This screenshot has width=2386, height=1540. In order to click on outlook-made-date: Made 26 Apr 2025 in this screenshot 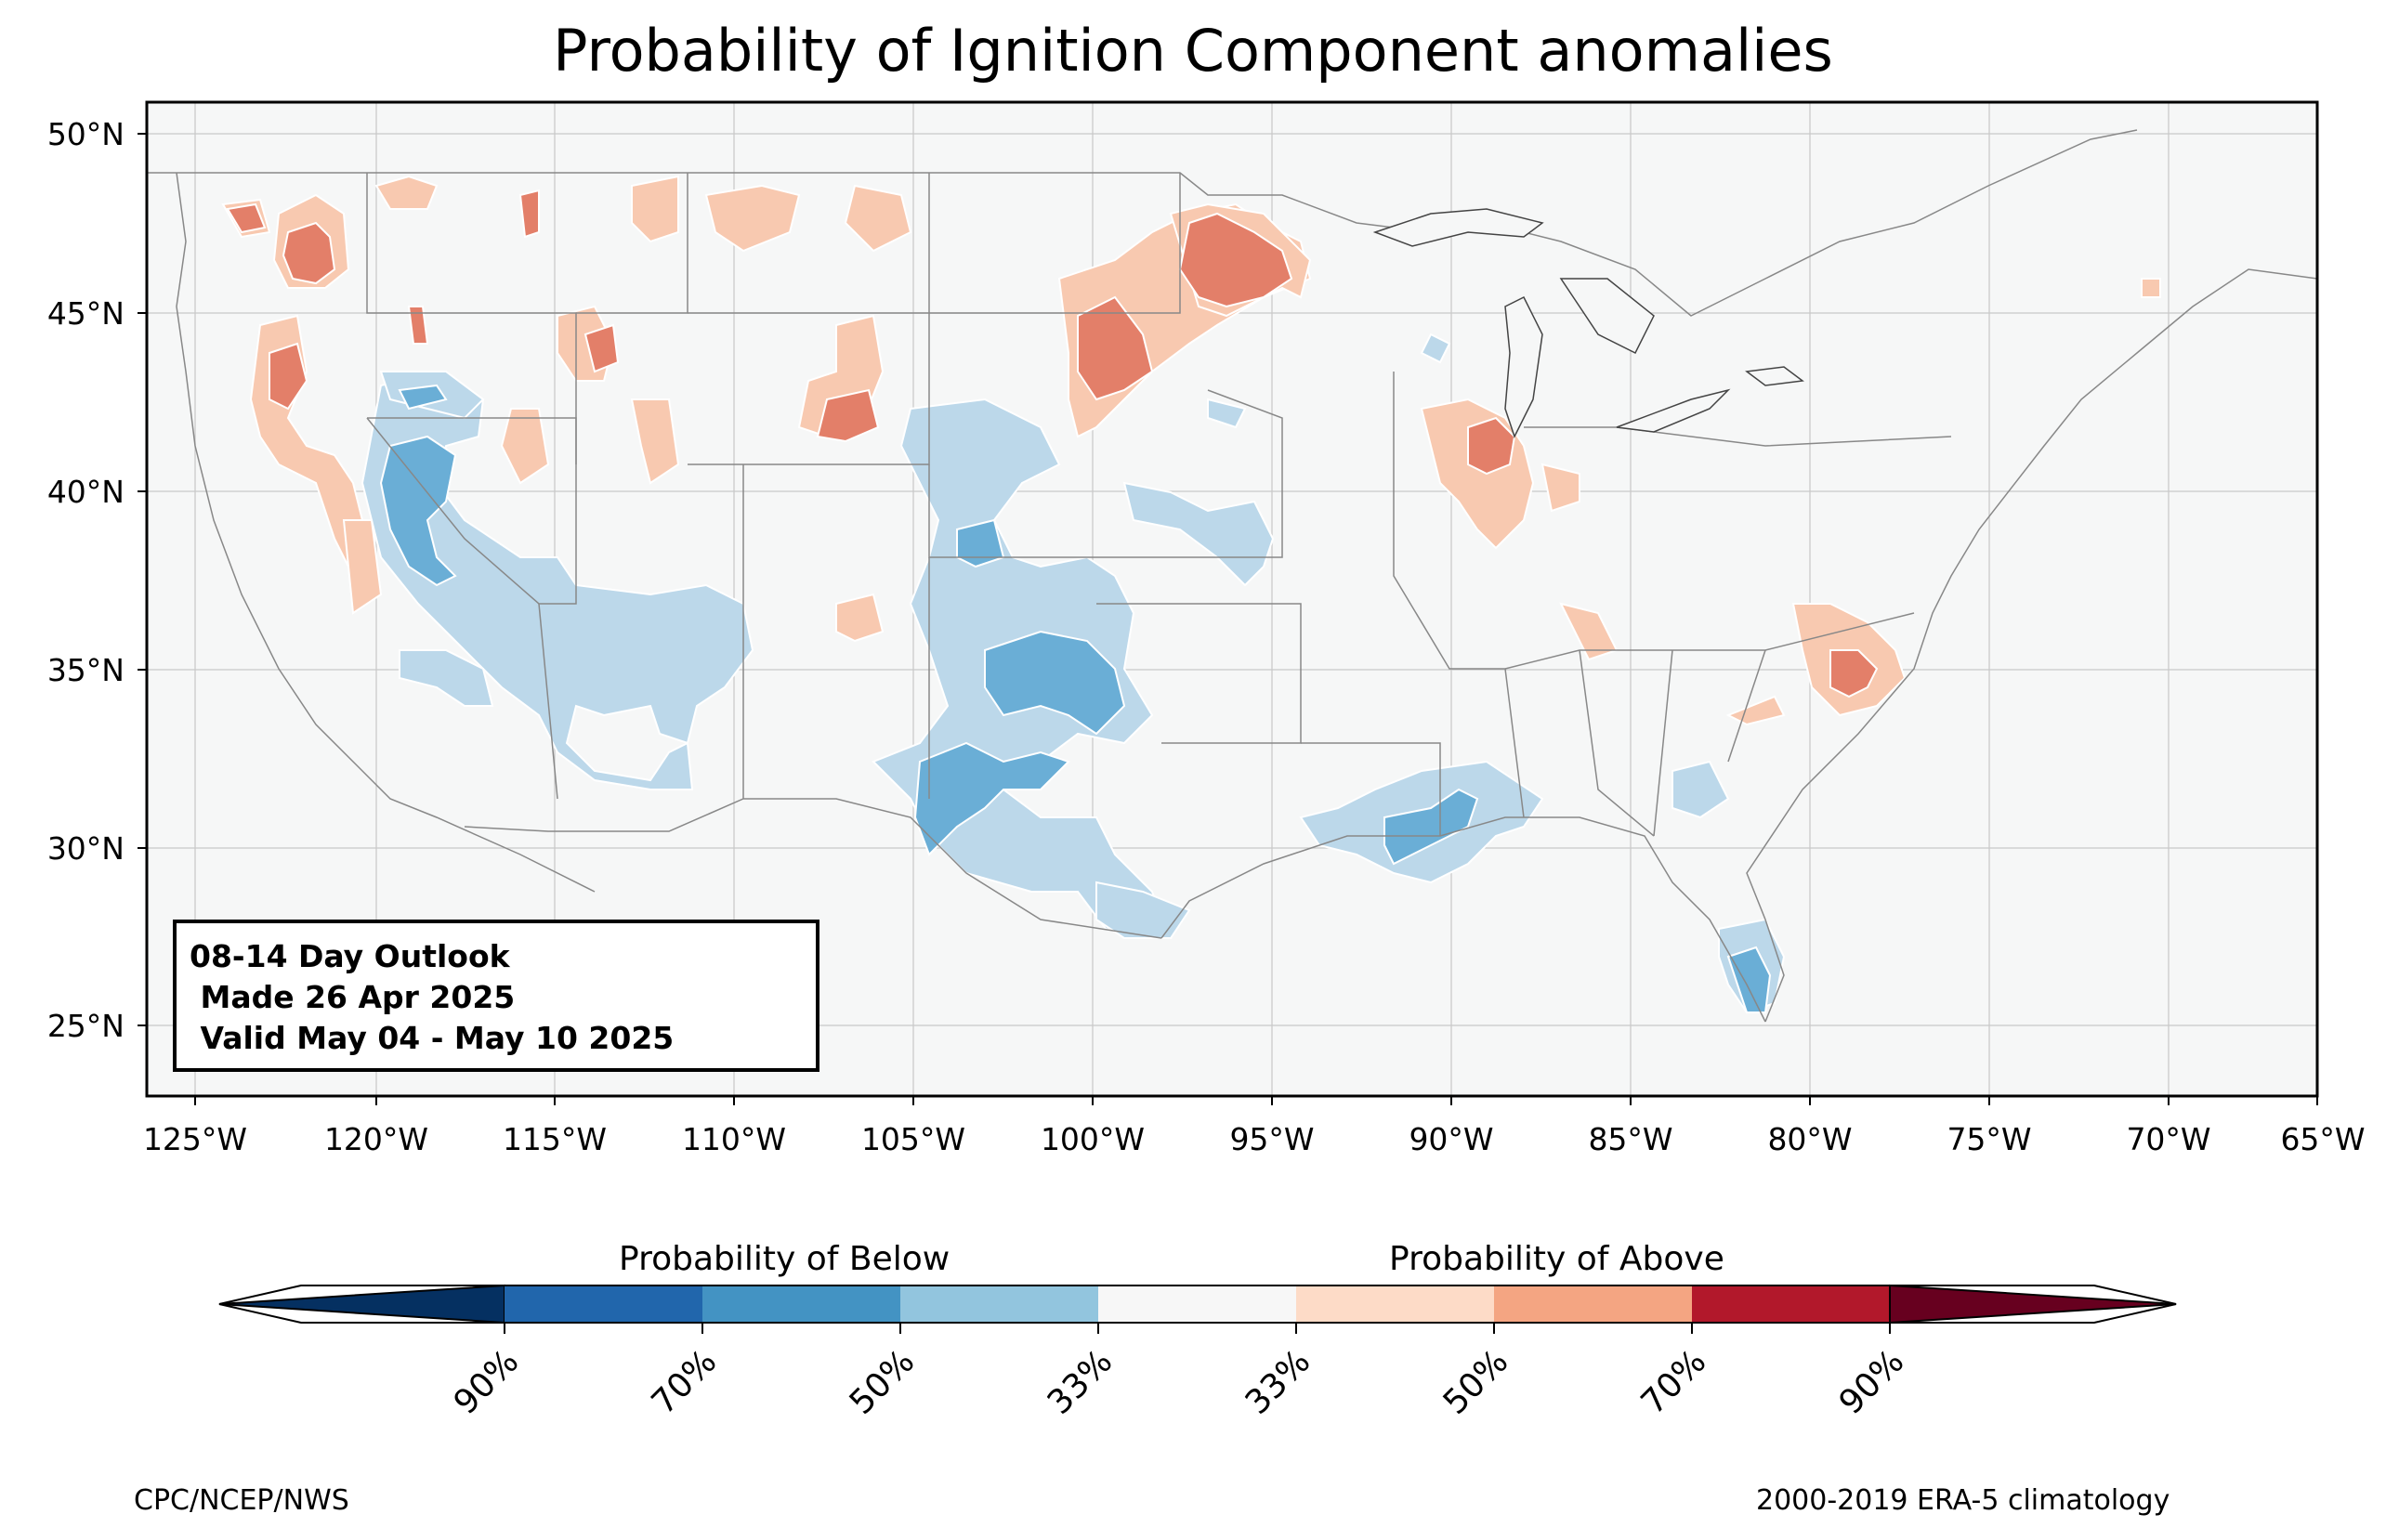, I will do `click(353, 997)`.